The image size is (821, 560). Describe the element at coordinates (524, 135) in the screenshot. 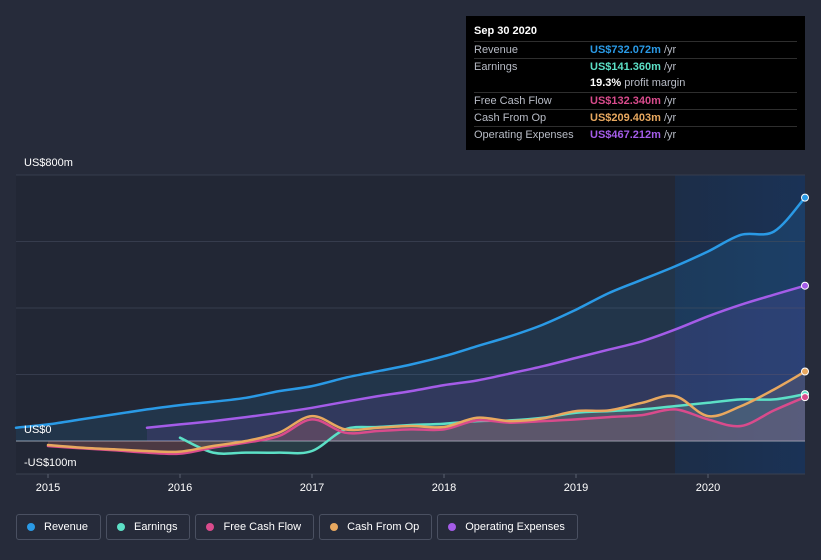

I see `tooltip-row-label: Operating Expenses` at that location.